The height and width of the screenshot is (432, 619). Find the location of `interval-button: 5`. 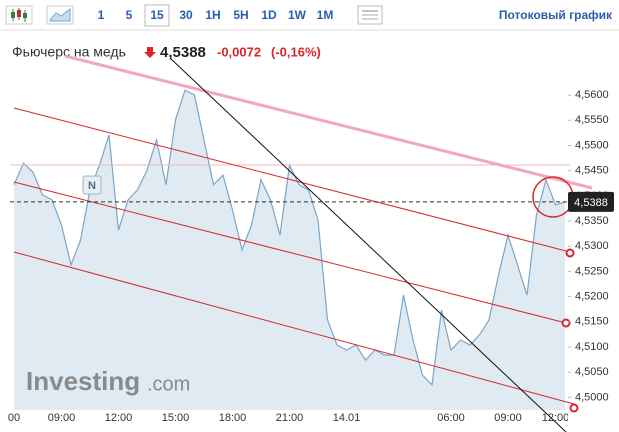

interval-button: 5 is located at coordinates (129, 15).